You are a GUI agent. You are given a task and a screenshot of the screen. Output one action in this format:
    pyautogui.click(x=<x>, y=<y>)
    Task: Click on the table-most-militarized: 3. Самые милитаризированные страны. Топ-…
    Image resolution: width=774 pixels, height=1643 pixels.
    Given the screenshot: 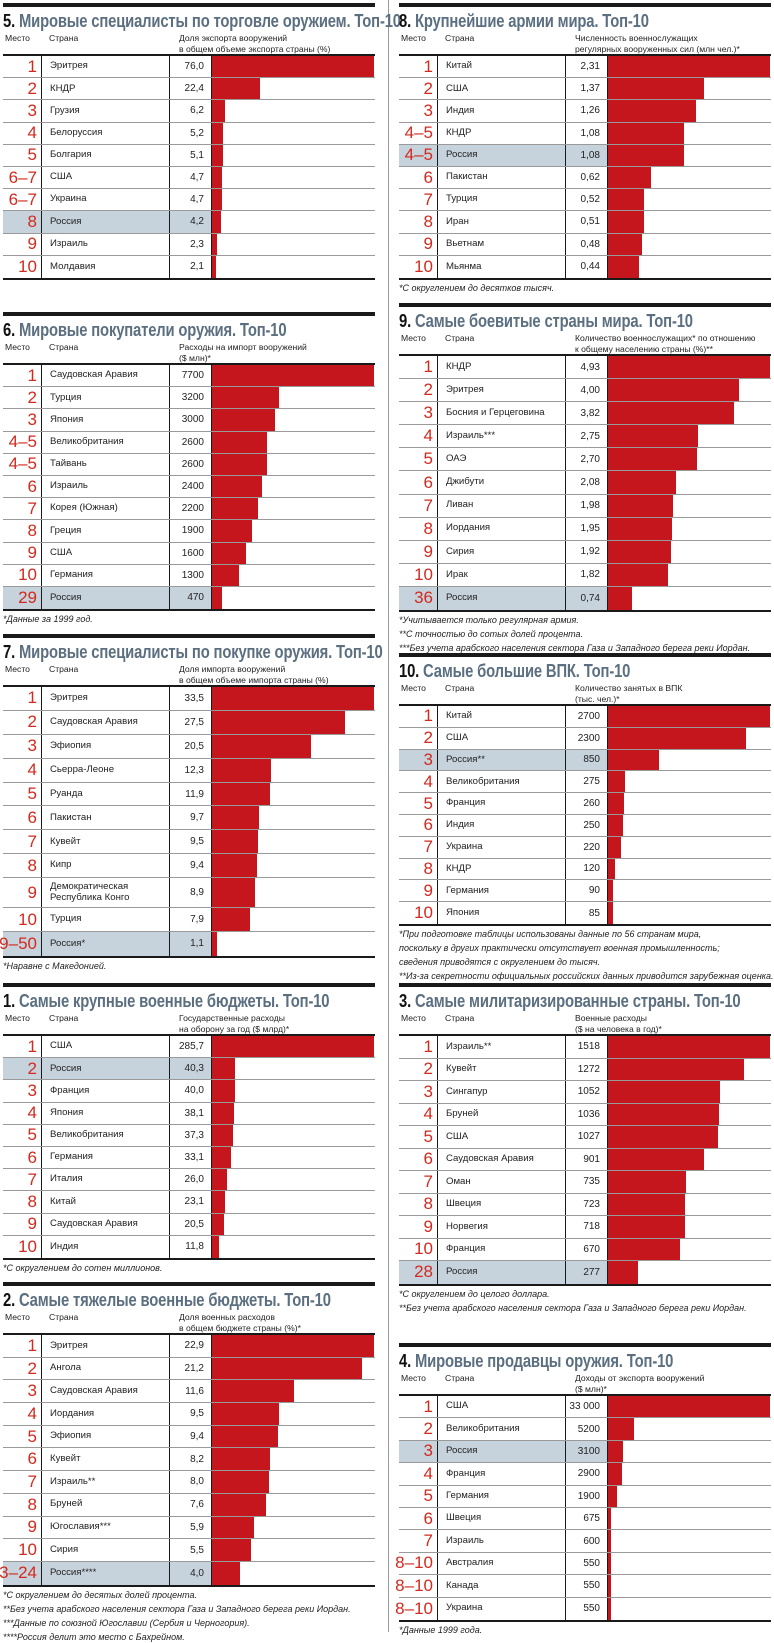 What is the action you would take?
    pyautogui.click(x=585, y=1148)
    